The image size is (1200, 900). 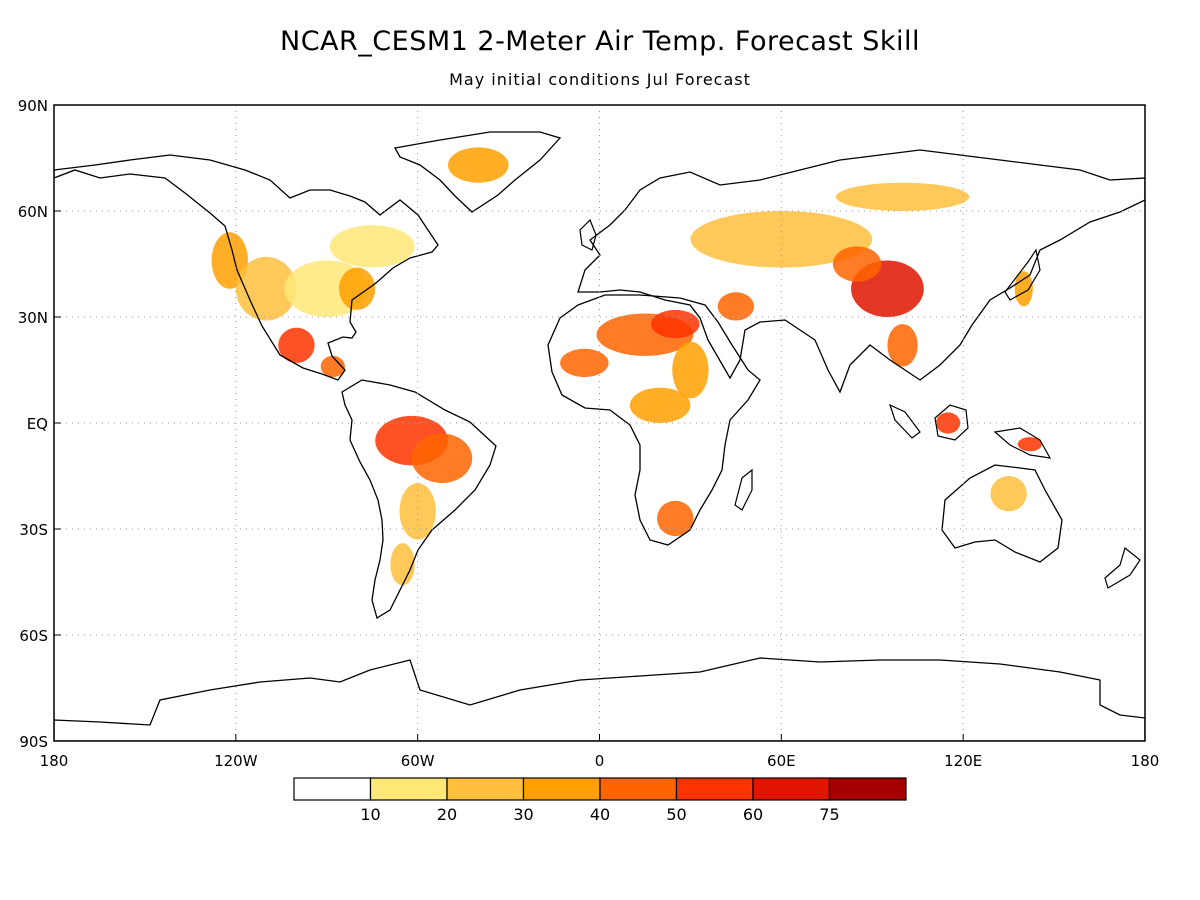 I want to click on lon-tick-label: 0, so click(x=600, y=761).